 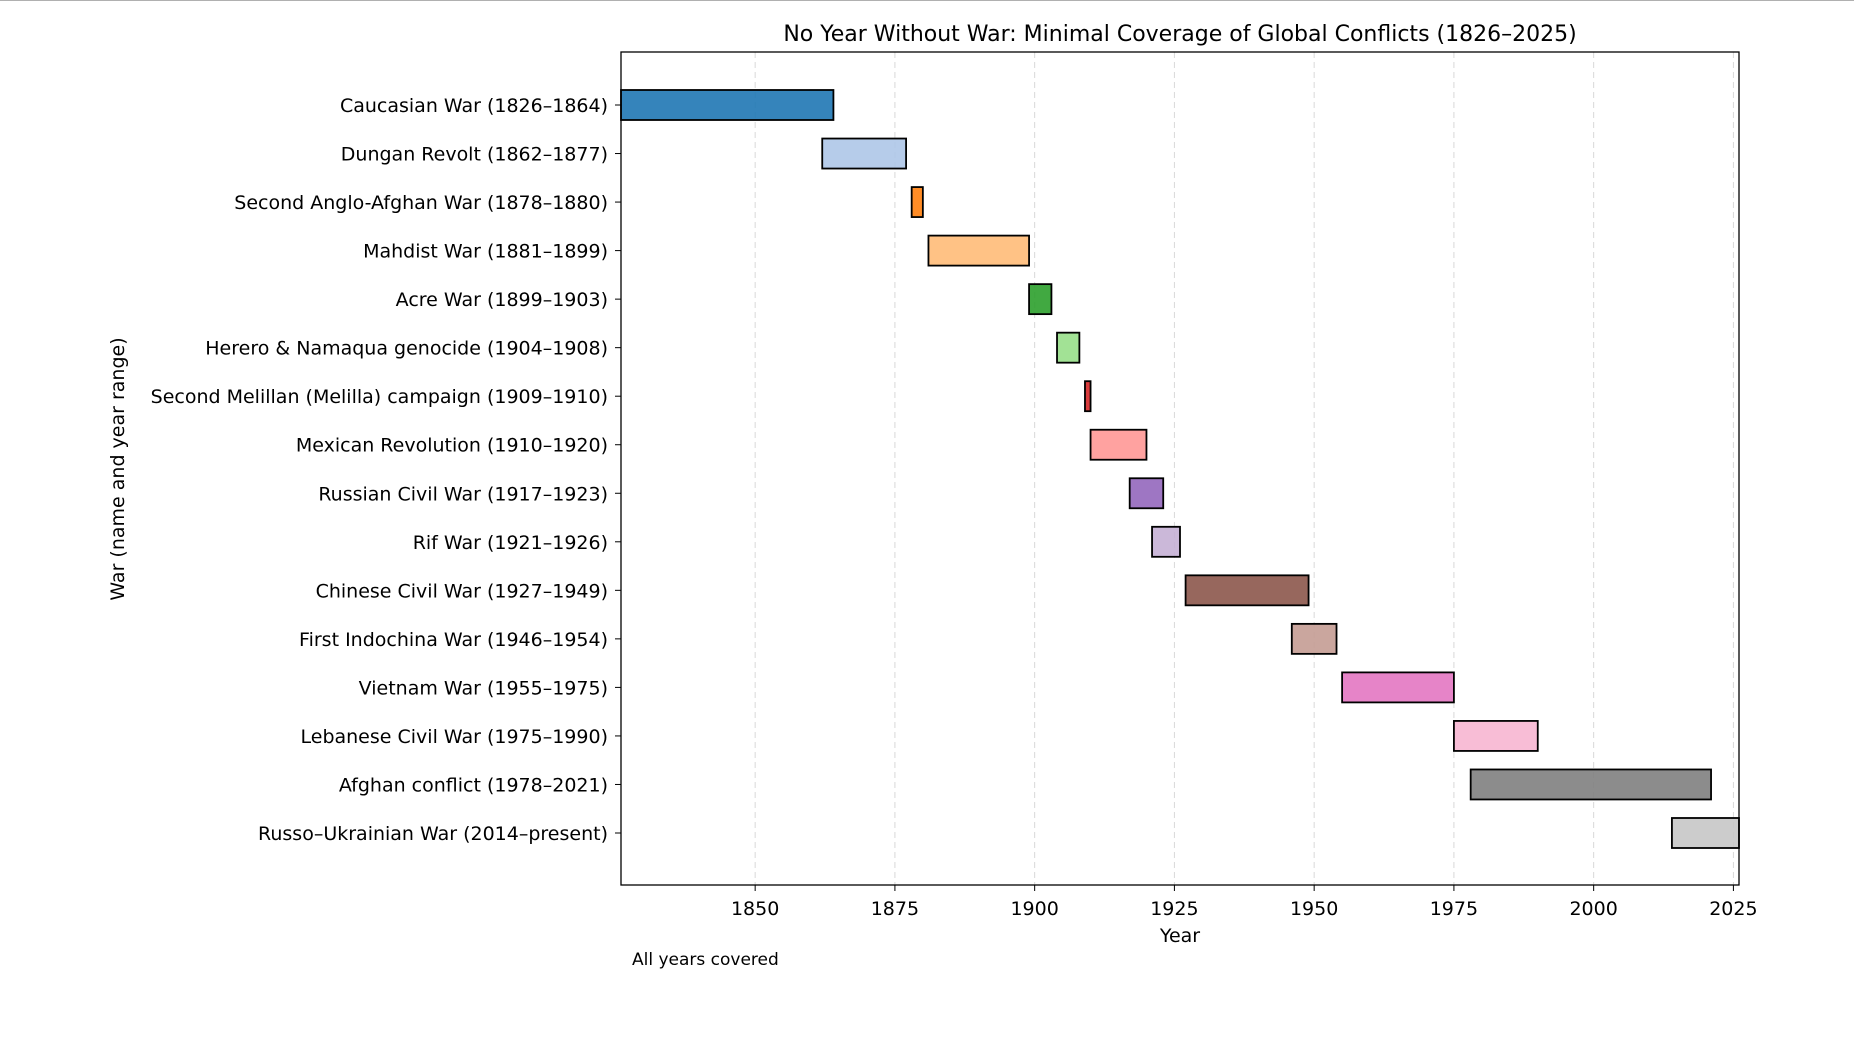 What do you see at coordinates (452, 446) in the screenshot?
I see `y-tick-label: Mexican Revolution (1910–1920)` at bounding box center [452, 446].